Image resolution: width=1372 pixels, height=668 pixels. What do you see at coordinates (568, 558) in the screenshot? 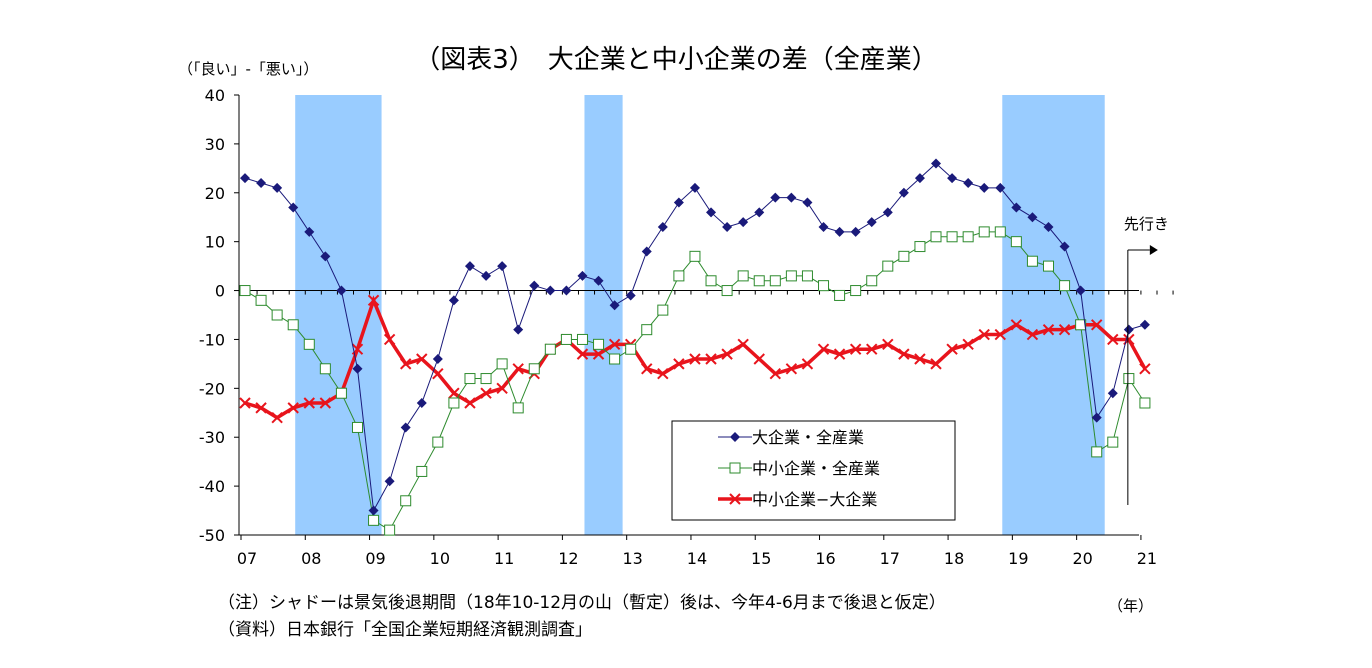
I see `x-tick-label: 12` at bounding box center [568, 558].